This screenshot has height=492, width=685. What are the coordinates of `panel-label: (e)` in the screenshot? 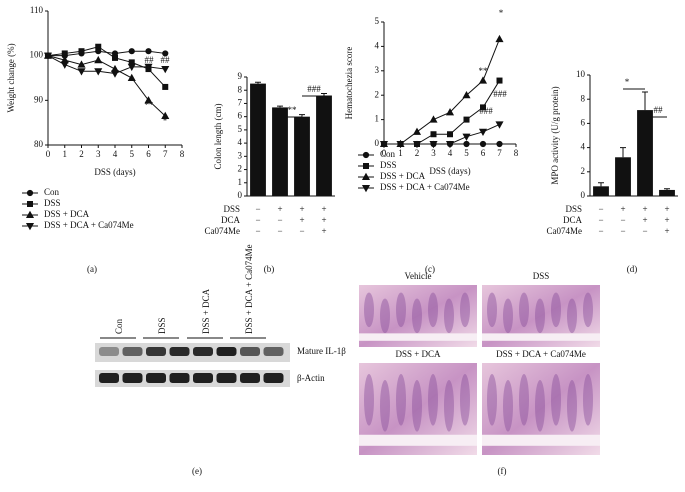 It's located at (197, 471).